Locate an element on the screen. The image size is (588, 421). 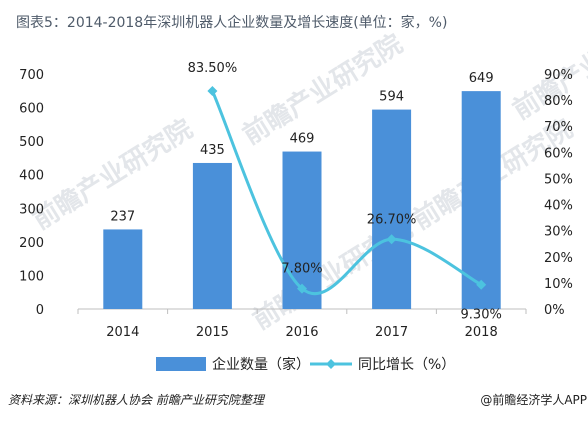
bar-value-label: 237 is located at coordinates (122, 216).